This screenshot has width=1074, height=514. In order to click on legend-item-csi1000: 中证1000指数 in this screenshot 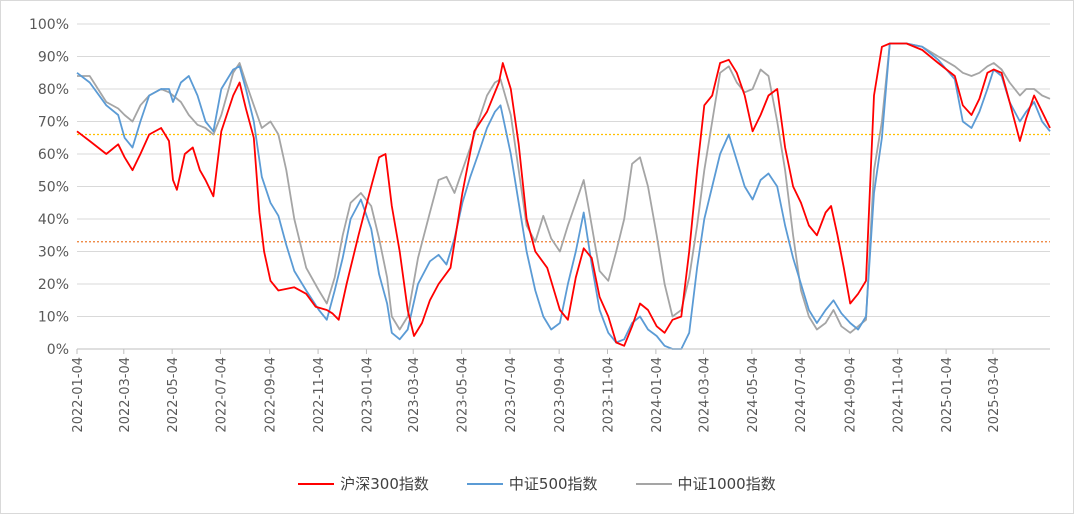, I will do `click(705, 483)`.